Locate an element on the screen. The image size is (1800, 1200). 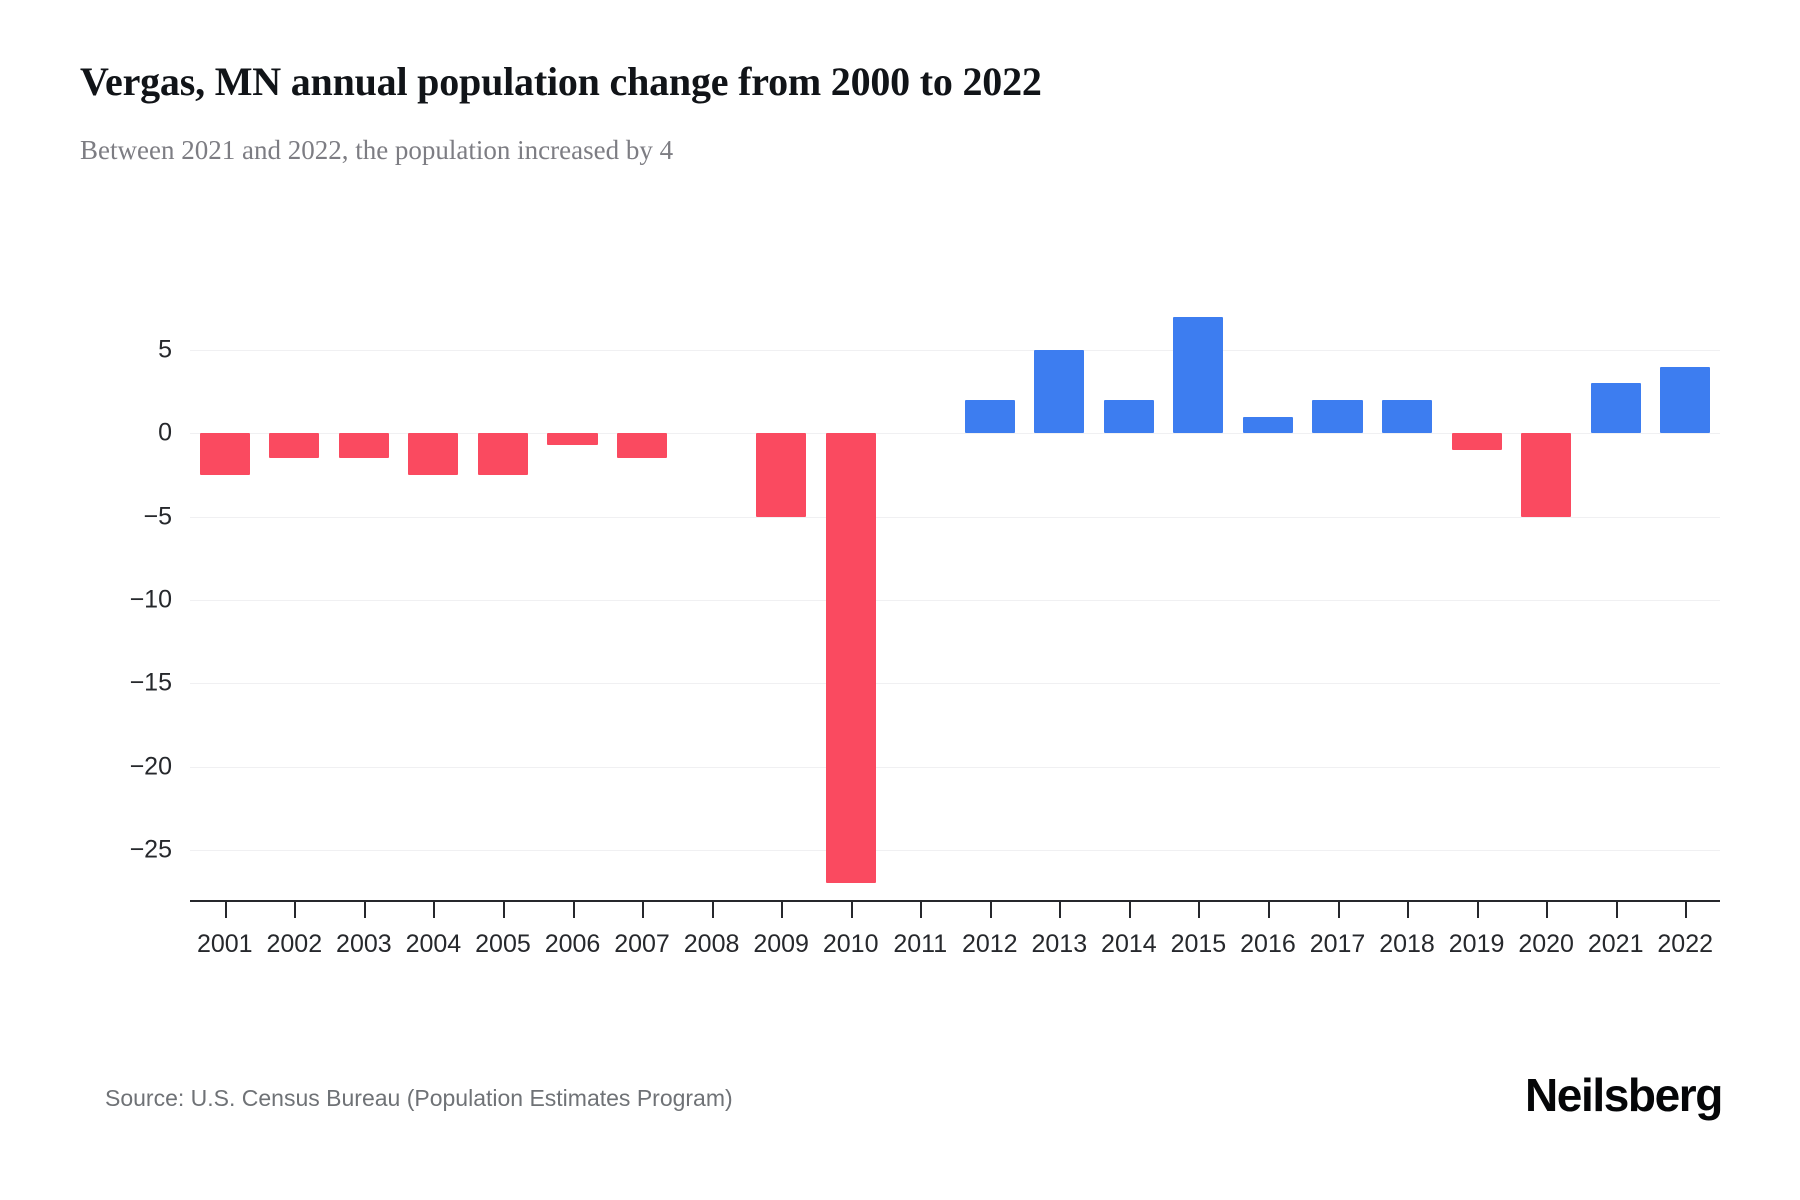
x-axis-tick-label: 2006 is located at coordinates (572, 944).